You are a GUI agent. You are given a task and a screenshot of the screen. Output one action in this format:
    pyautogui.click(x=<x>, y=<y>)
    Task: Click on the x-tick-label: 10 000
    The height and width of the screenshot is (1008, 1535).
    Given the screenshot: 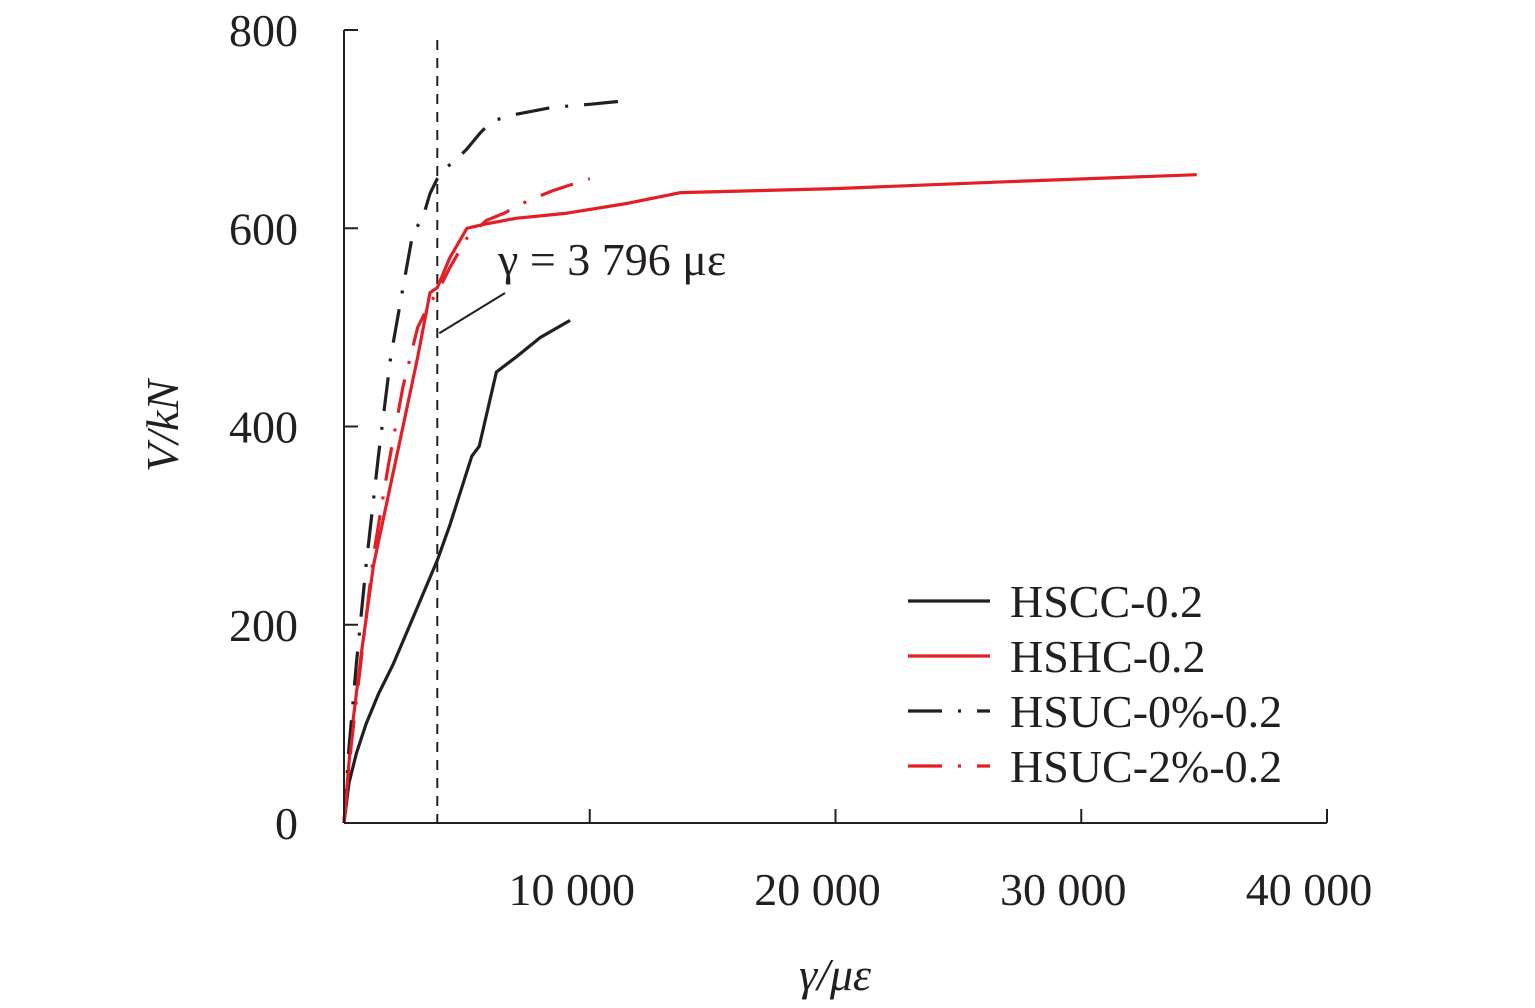 What is the action you would take?
    pyautogui.click(x=572, y=889)
    